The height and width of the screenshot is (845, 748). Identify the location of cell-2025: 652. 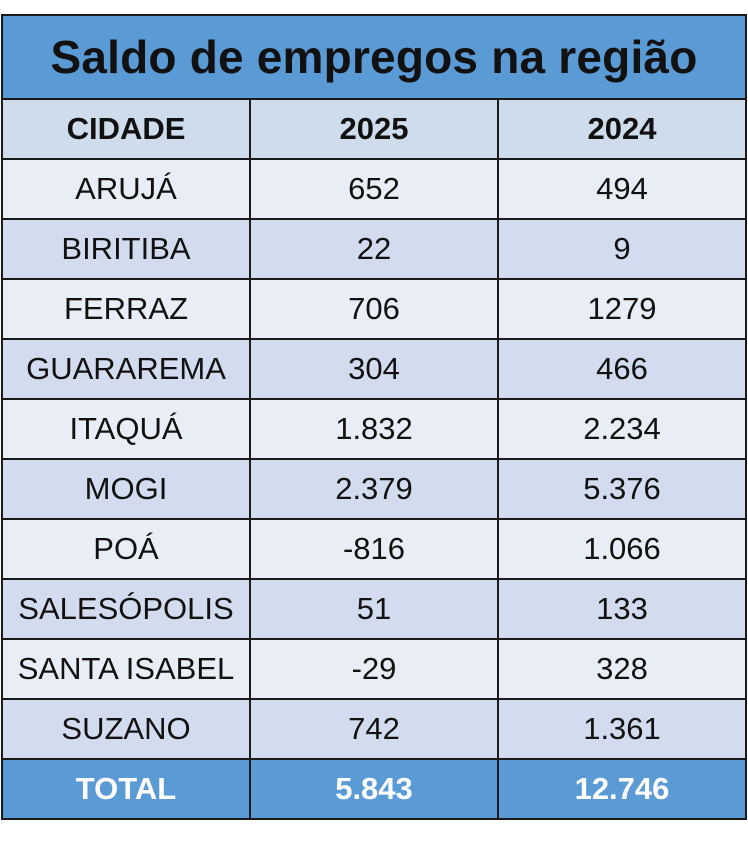
(374, 189).